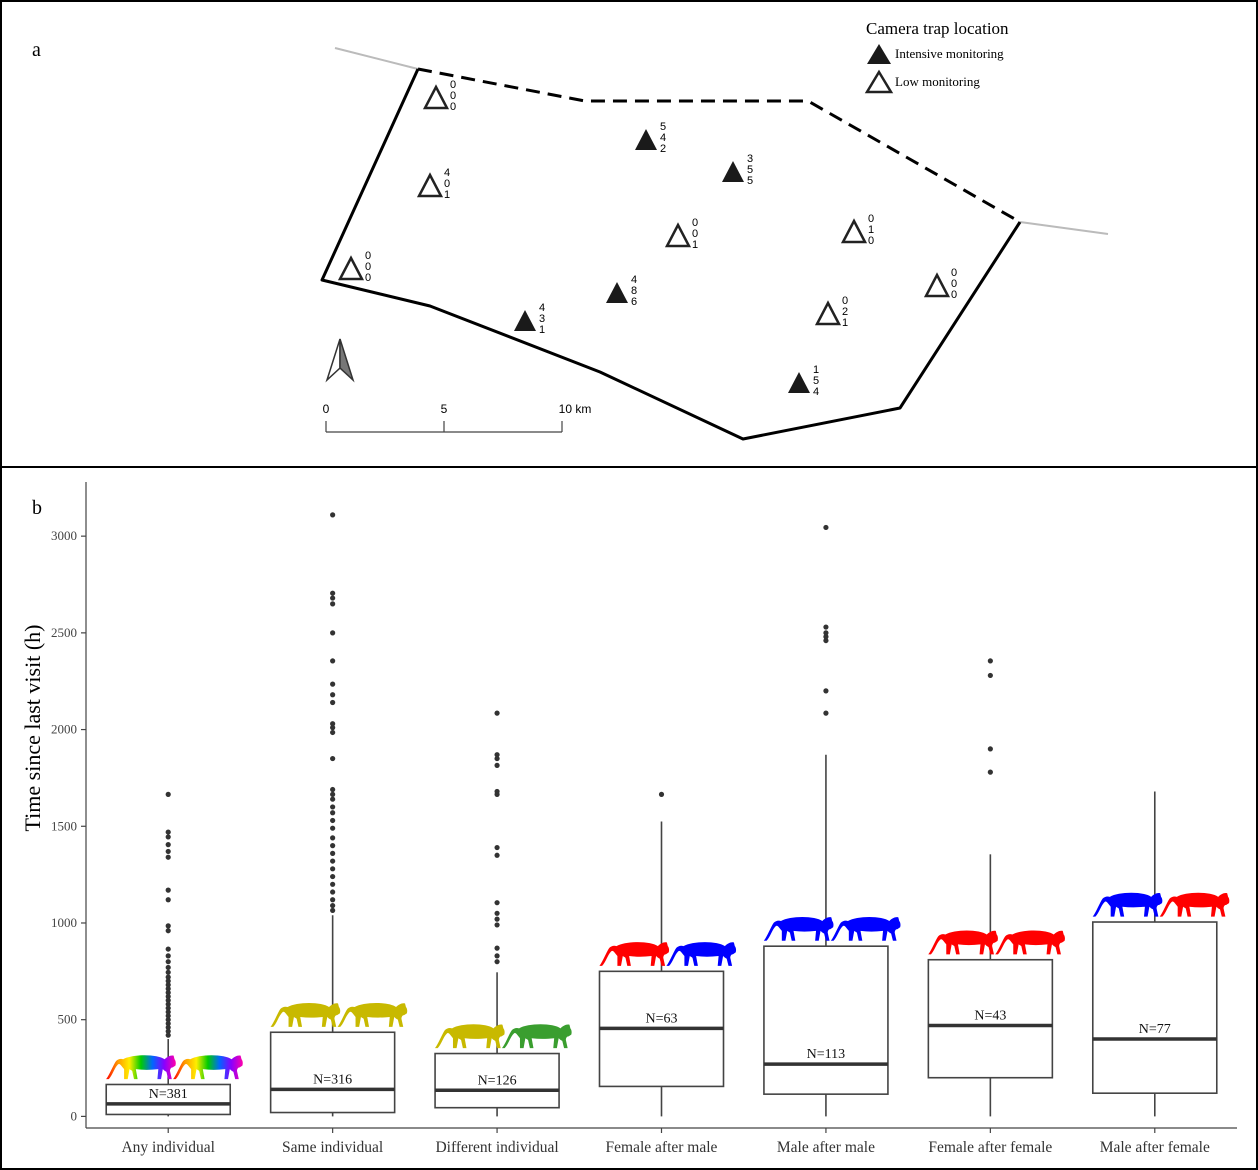 The width and height of the screenshot is (1258, 1170). Describe the element at coordinates (1155, 1029) in the screenshot. I see `n-label: N=77` at that location.